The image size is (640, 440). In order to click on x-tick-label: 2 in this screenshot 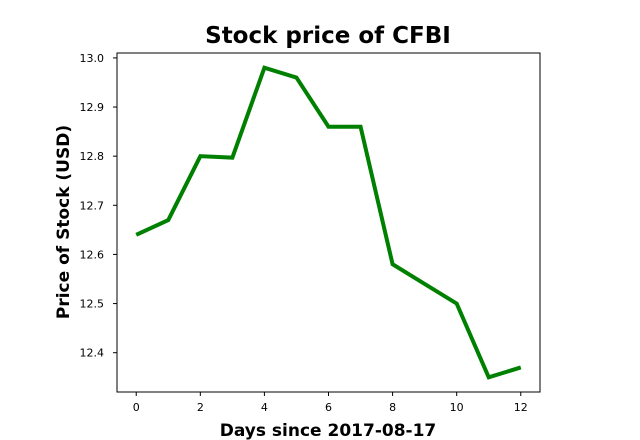, I will do `click(200, 407)`.